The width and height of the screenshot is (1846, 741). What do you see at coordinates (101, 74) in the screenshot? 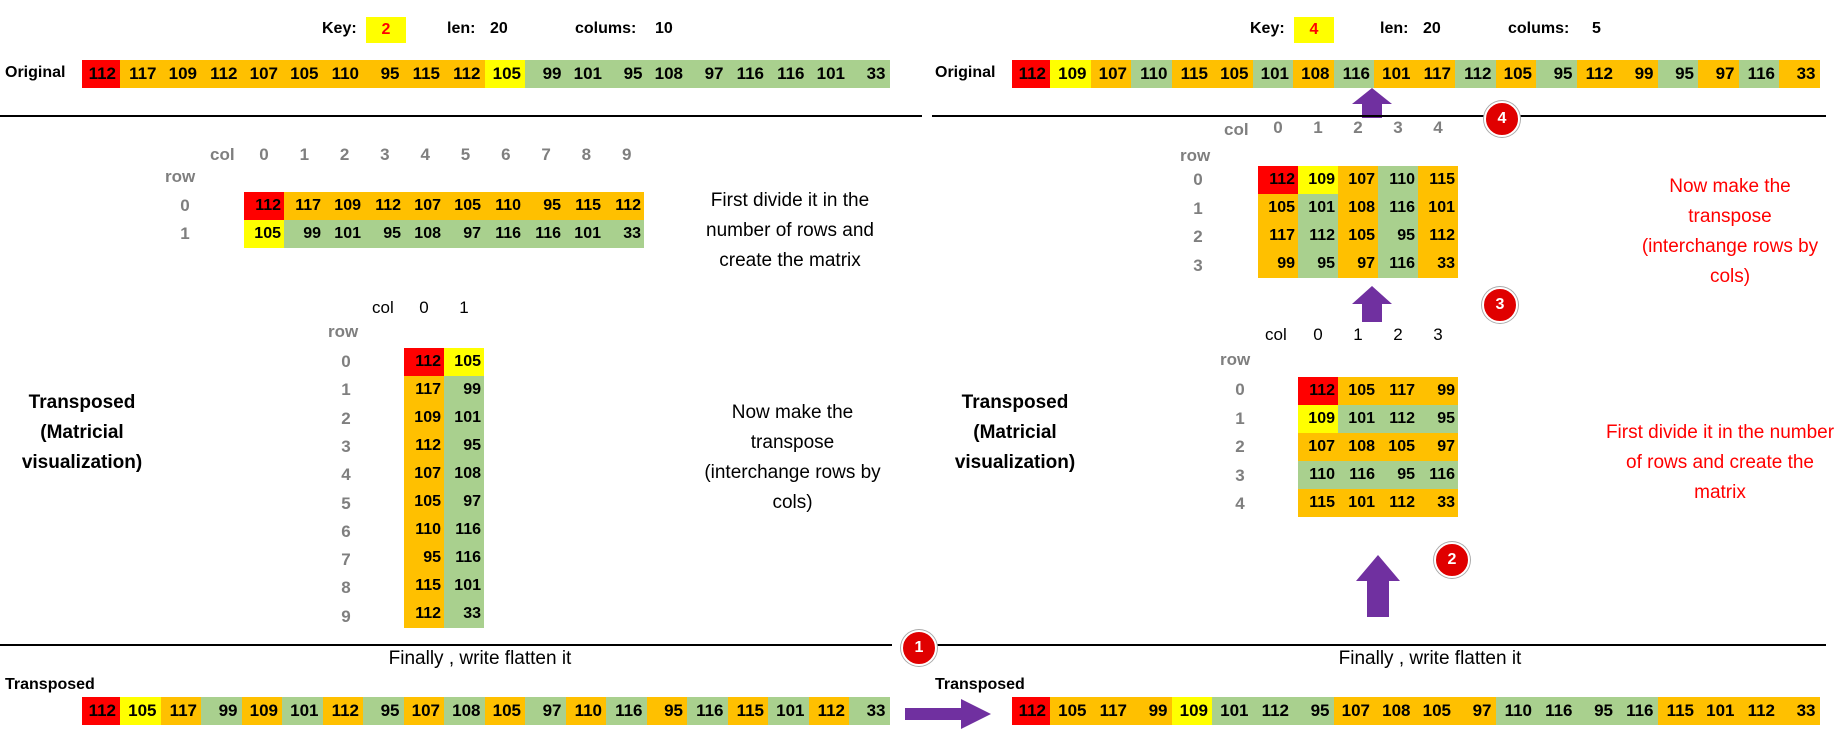
I see `left-original-cell: 112` at bounding box center [101, 74].